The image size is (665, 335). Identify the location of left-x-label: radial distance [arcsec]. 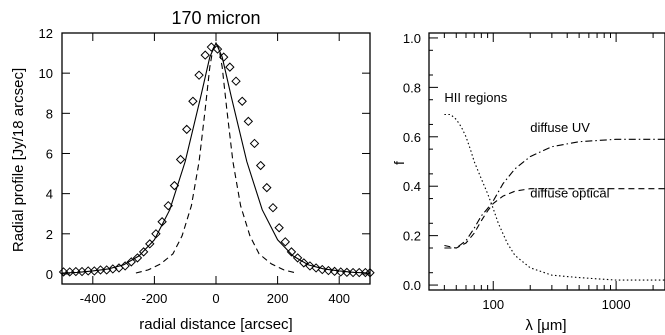
(215, 324).